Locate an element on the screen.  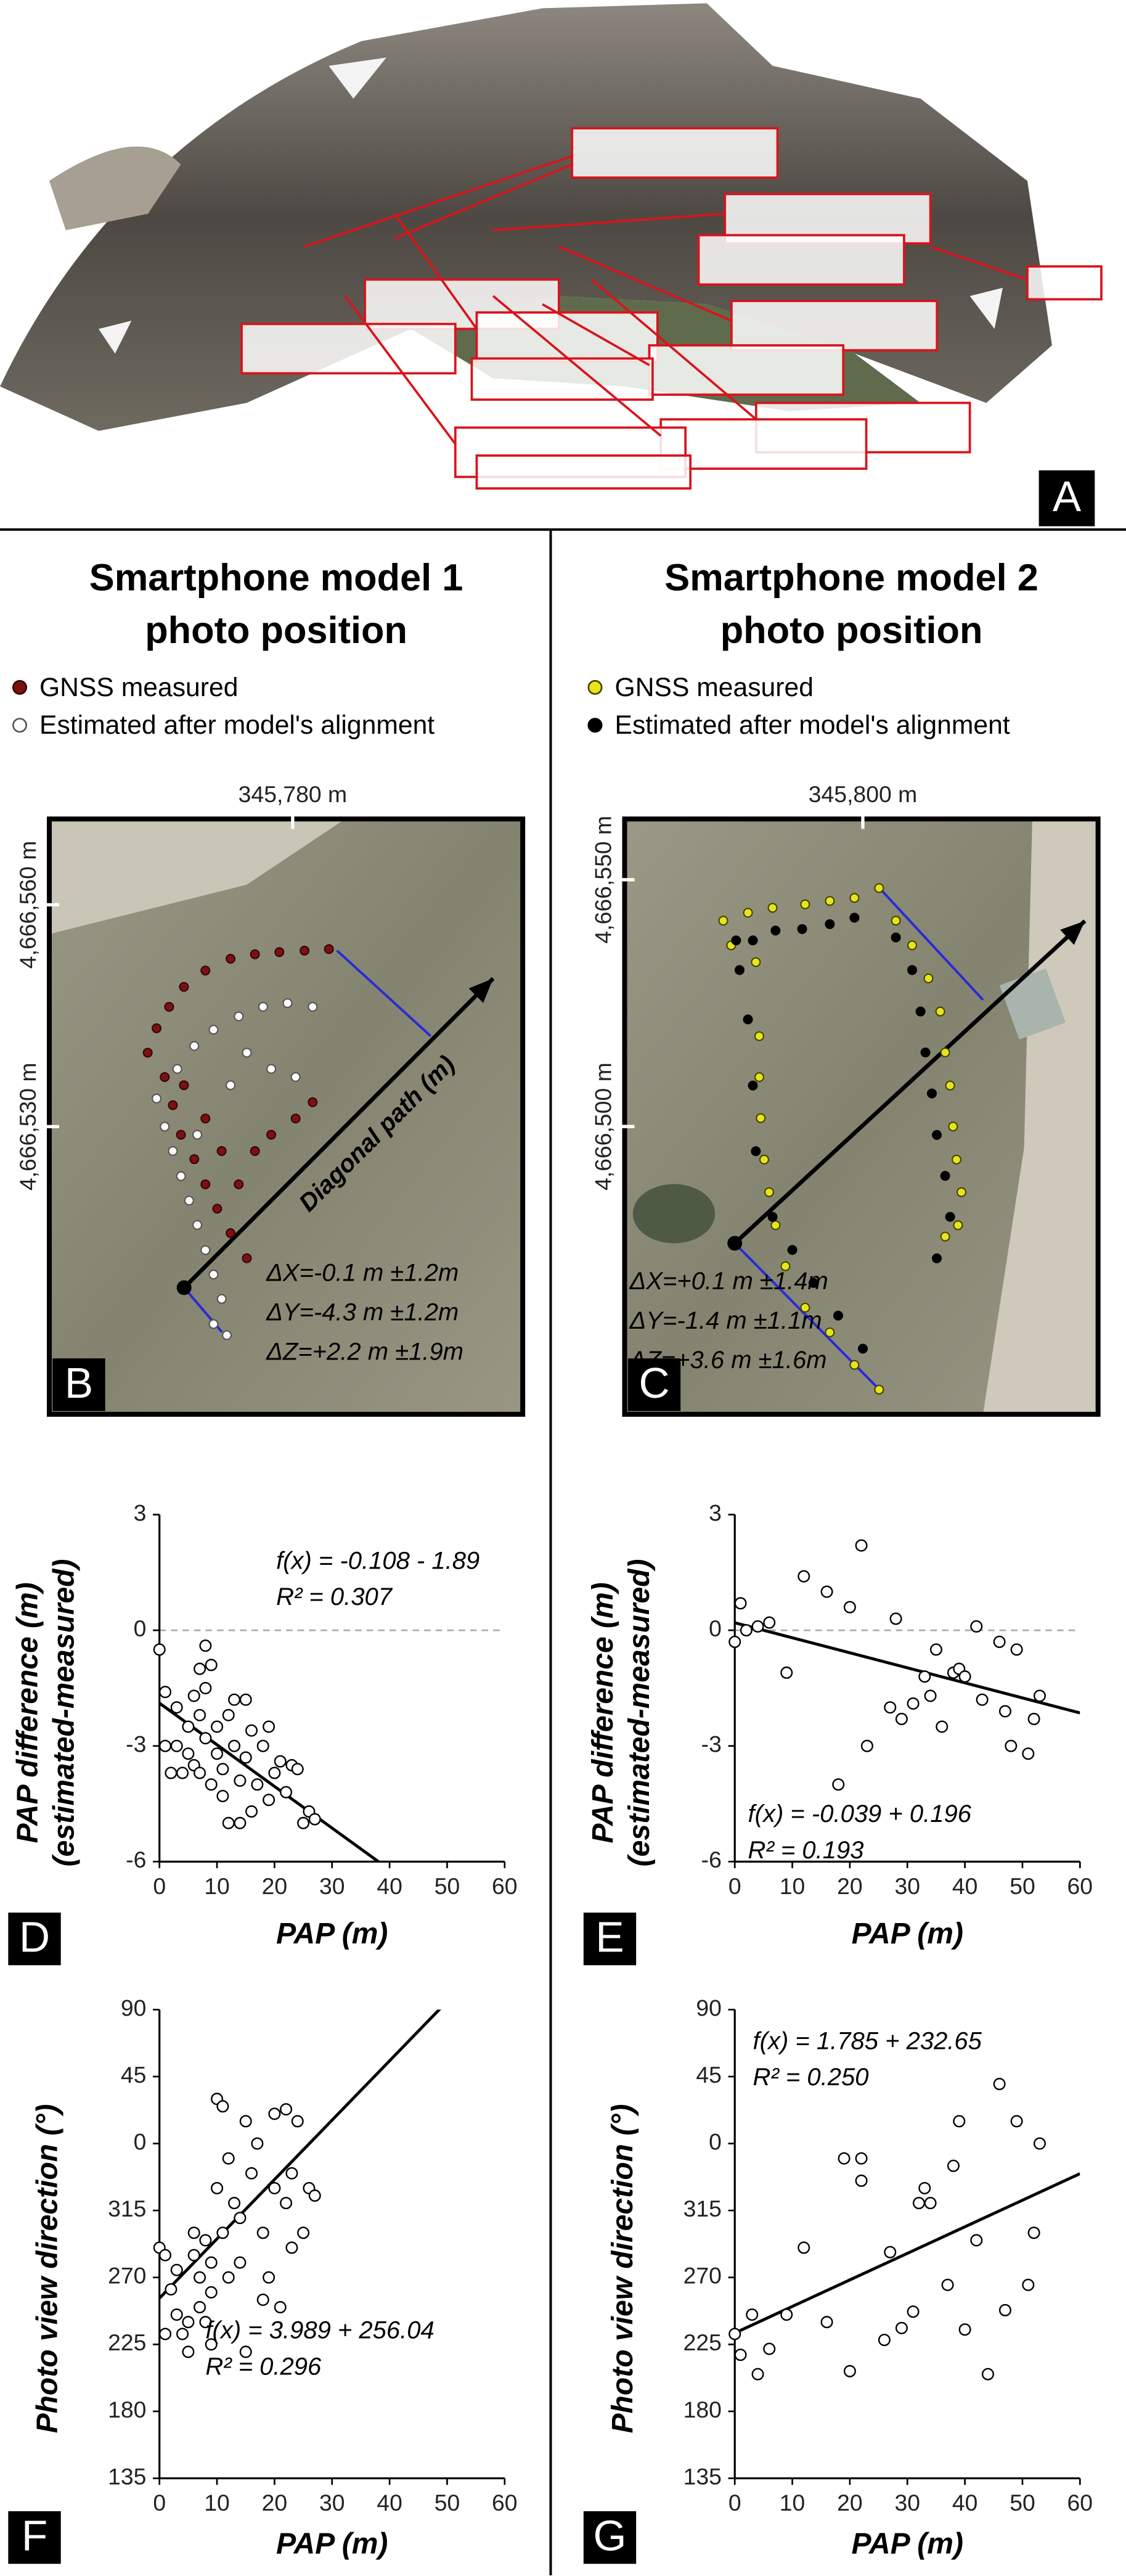
map-frame is located at coordinates (286, 1116).